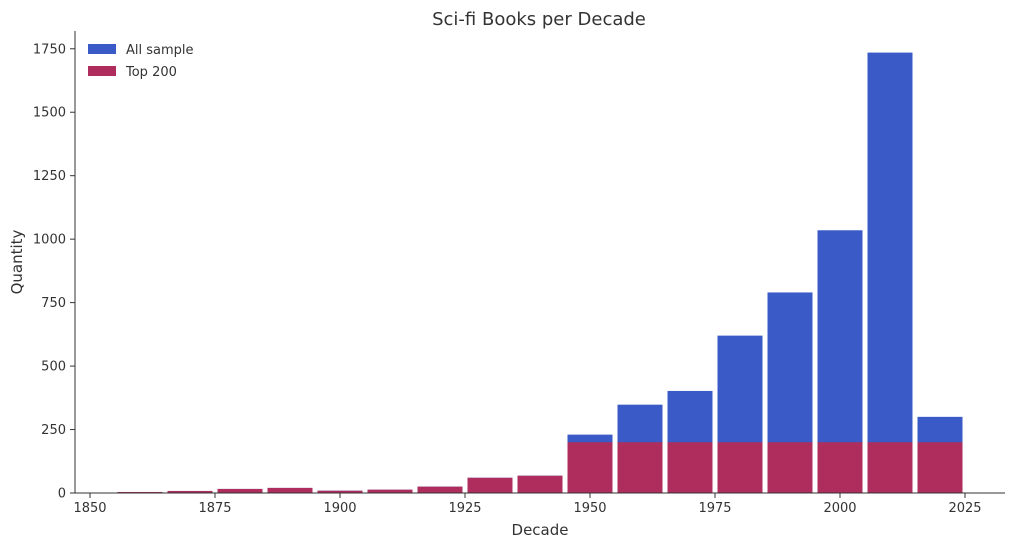 The width and height of the screenshot is (1015, 547). Describe the element at coordinates (49, 113) in the screenshot. I see `y-tick-label-1500: 1500` at that location.